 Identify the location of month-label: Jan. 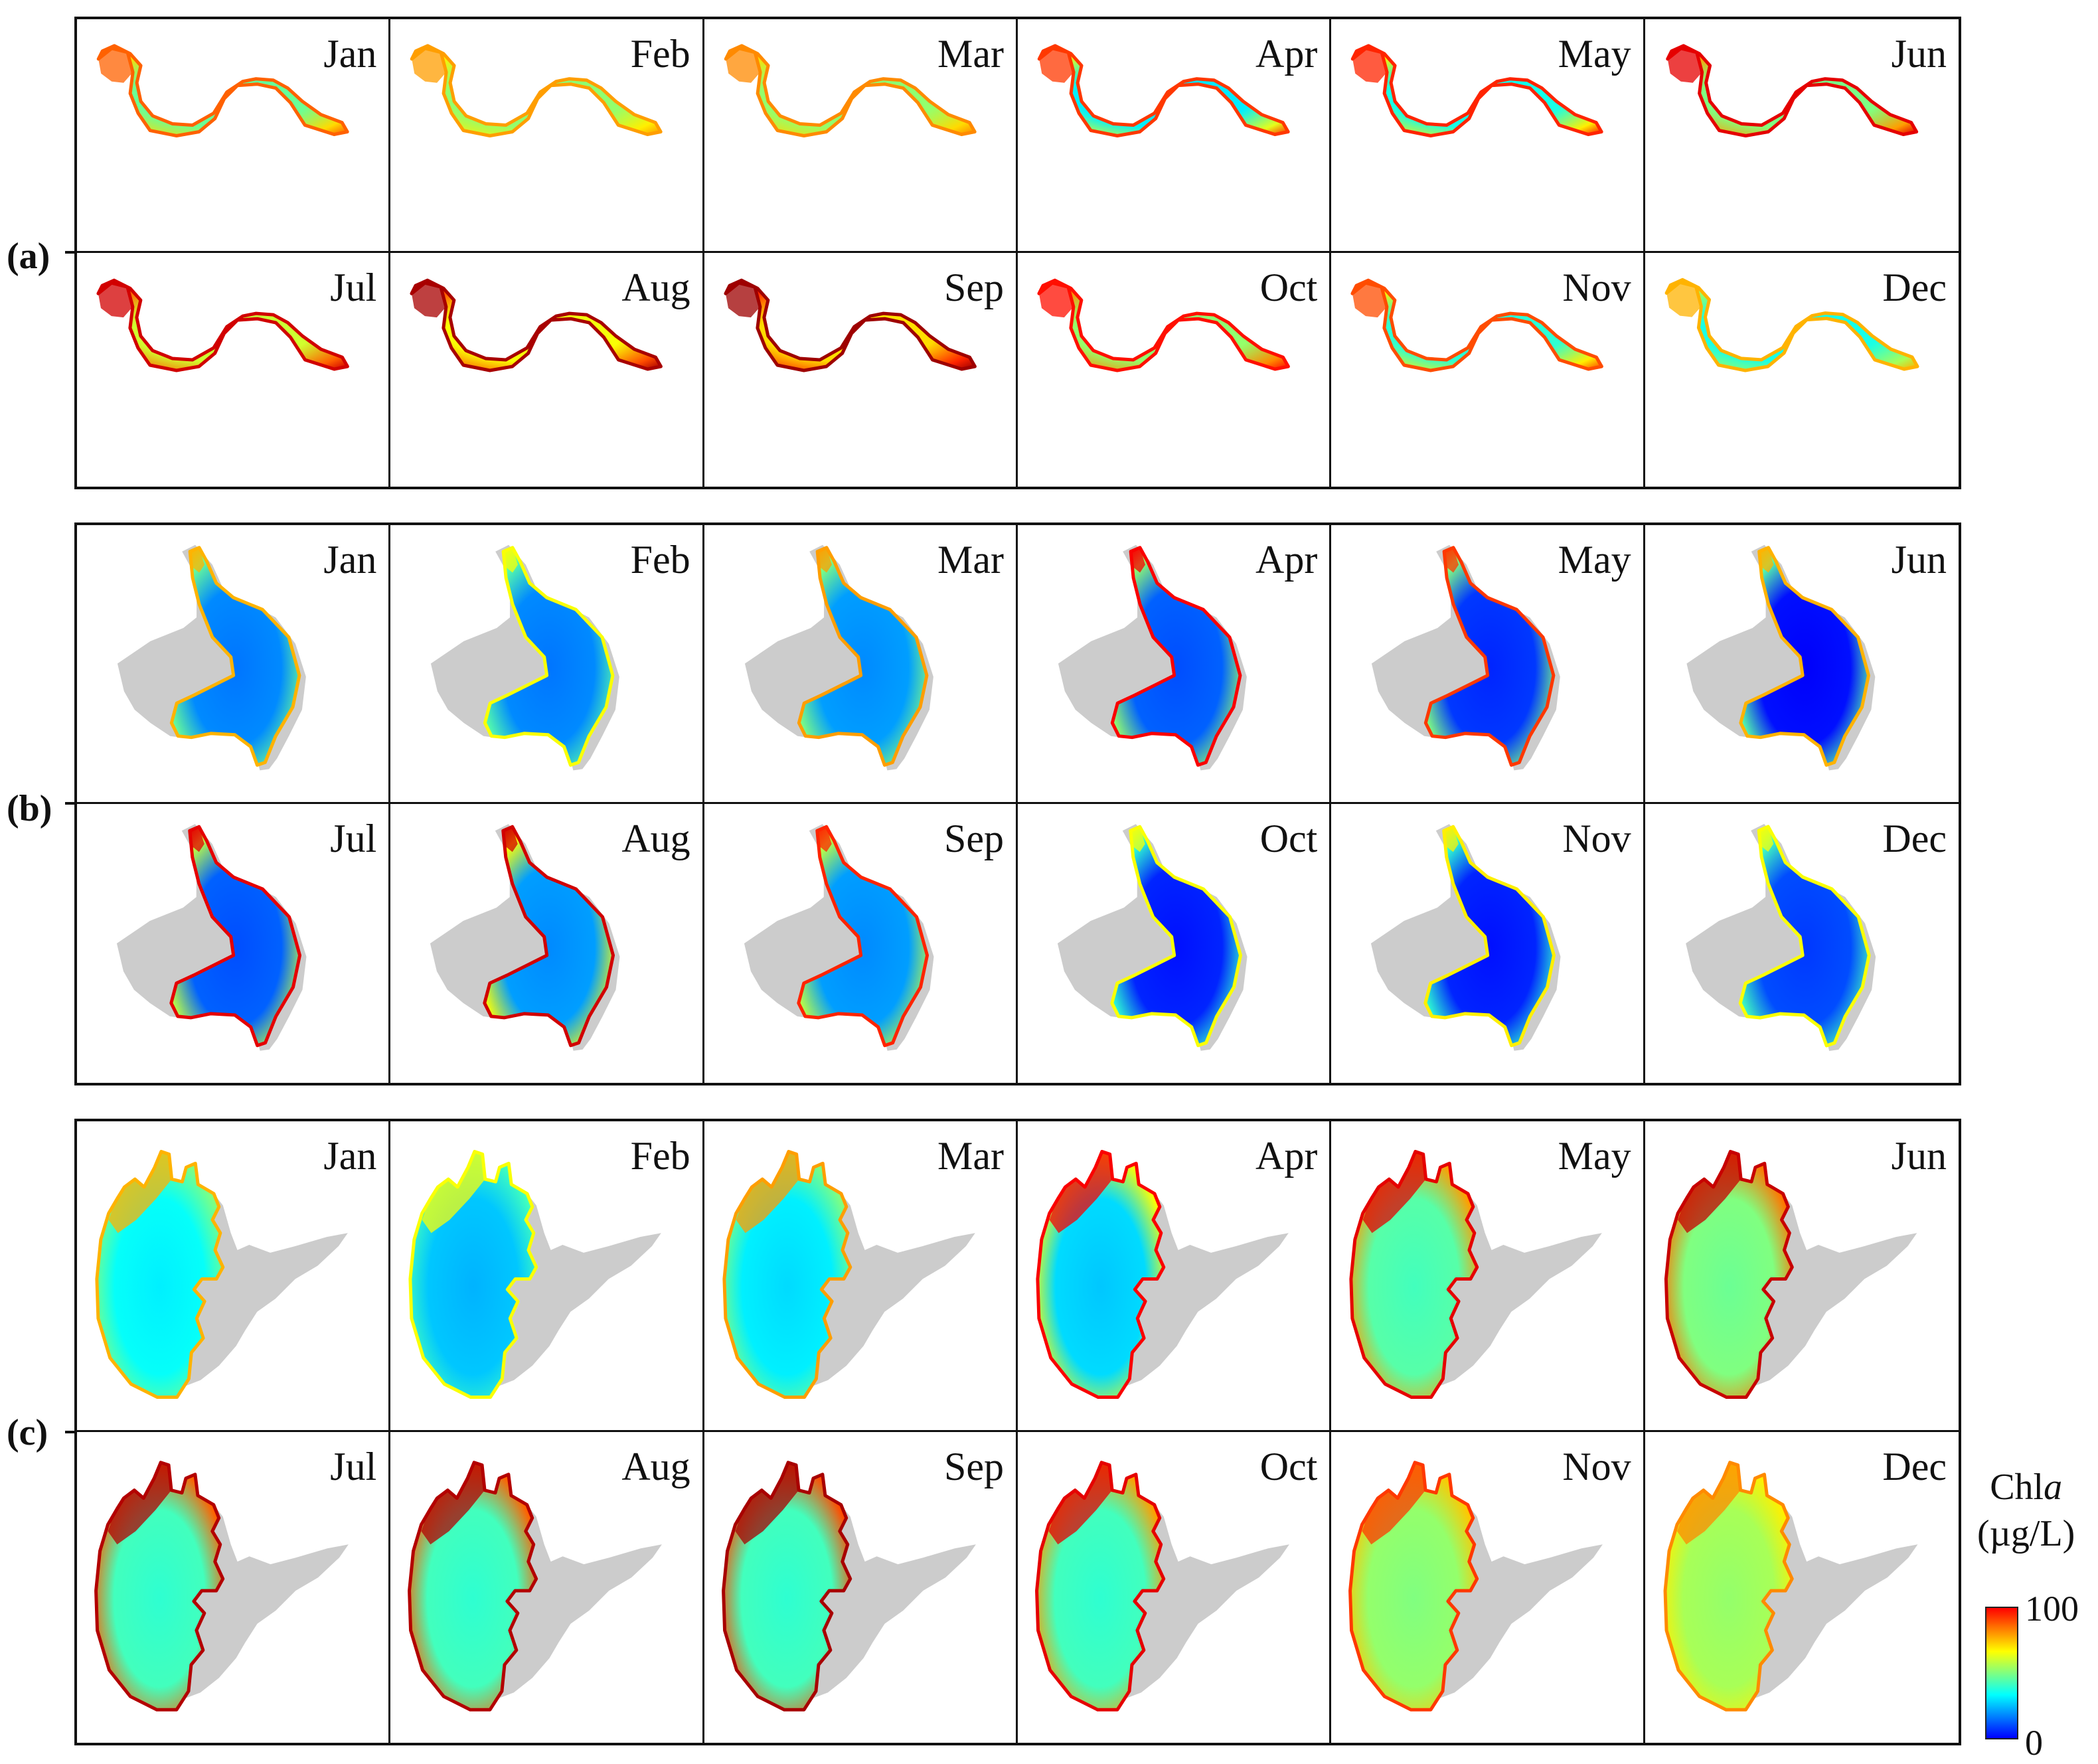
(350, 1156).